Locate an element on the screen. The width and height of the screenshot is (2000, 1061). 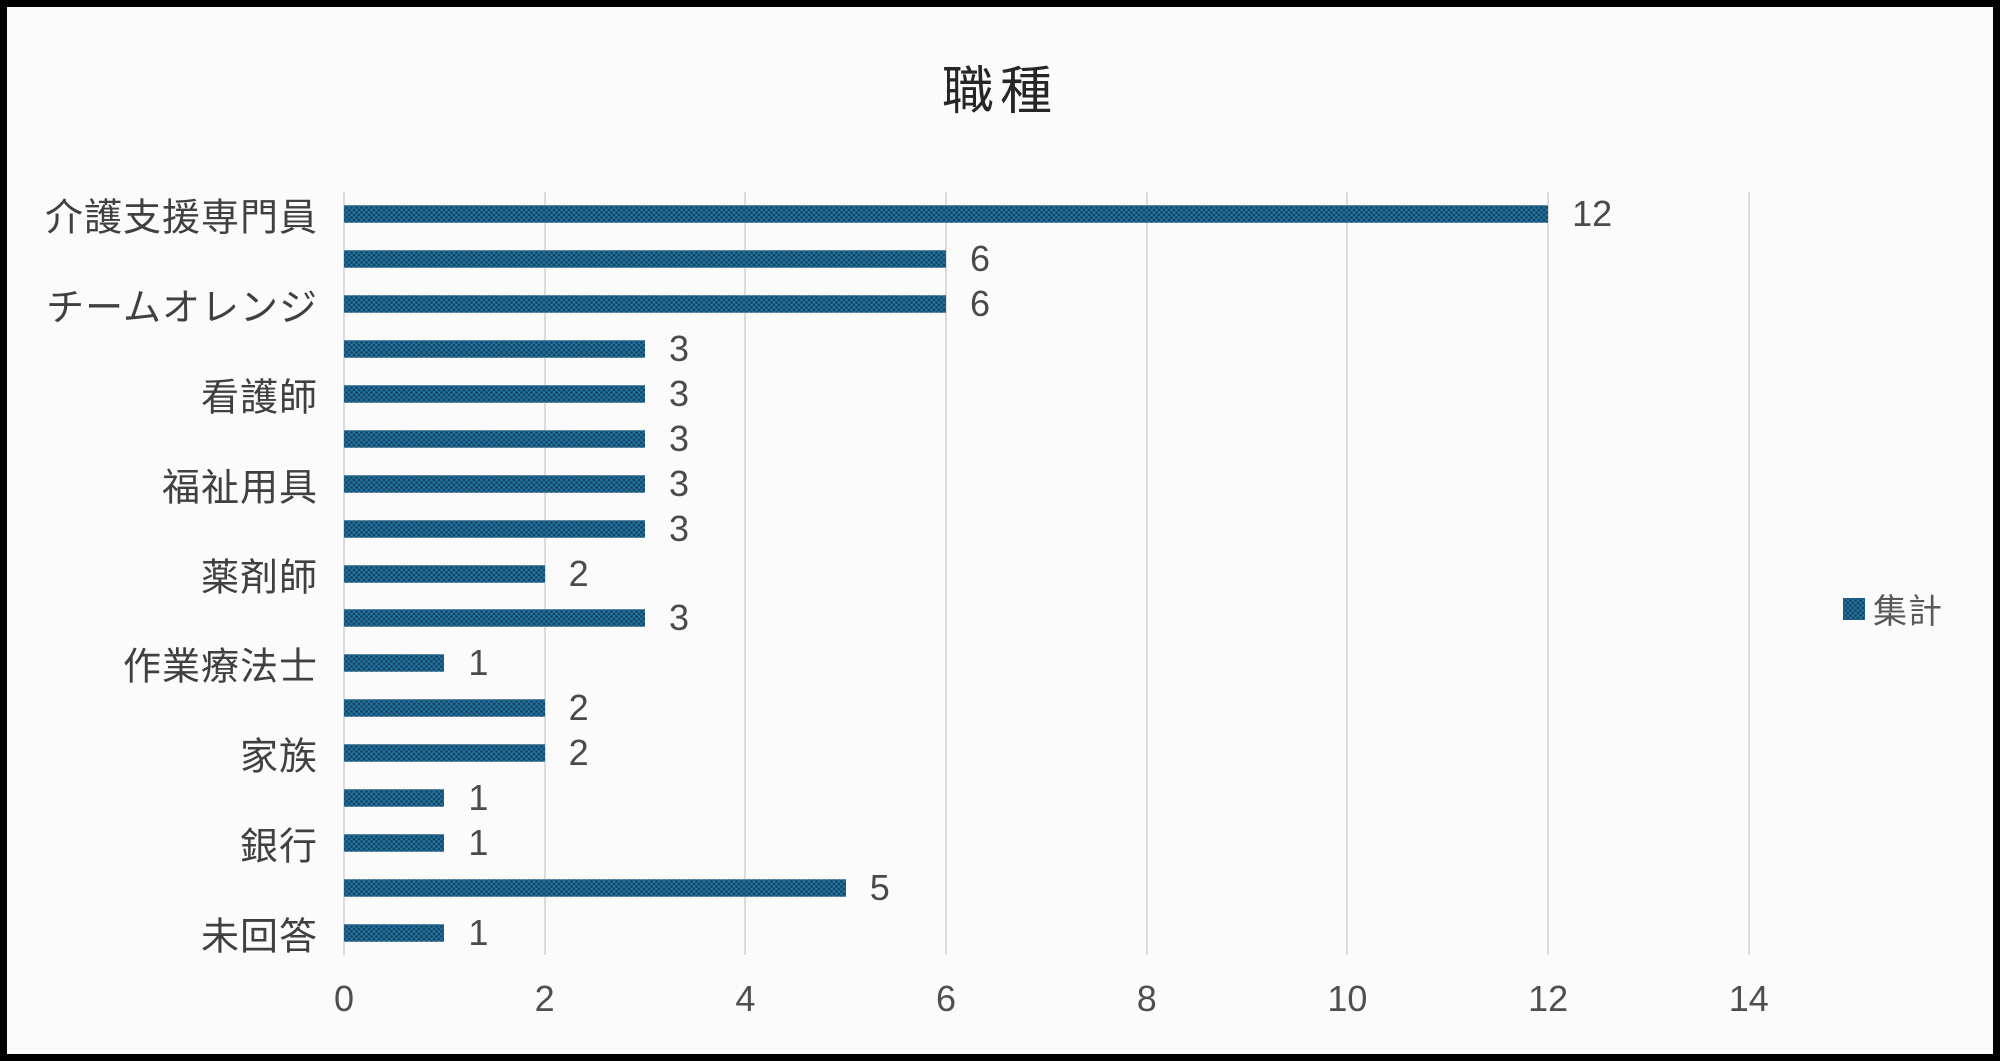
category-label: 未回答 is located at coordinates (259, 937).